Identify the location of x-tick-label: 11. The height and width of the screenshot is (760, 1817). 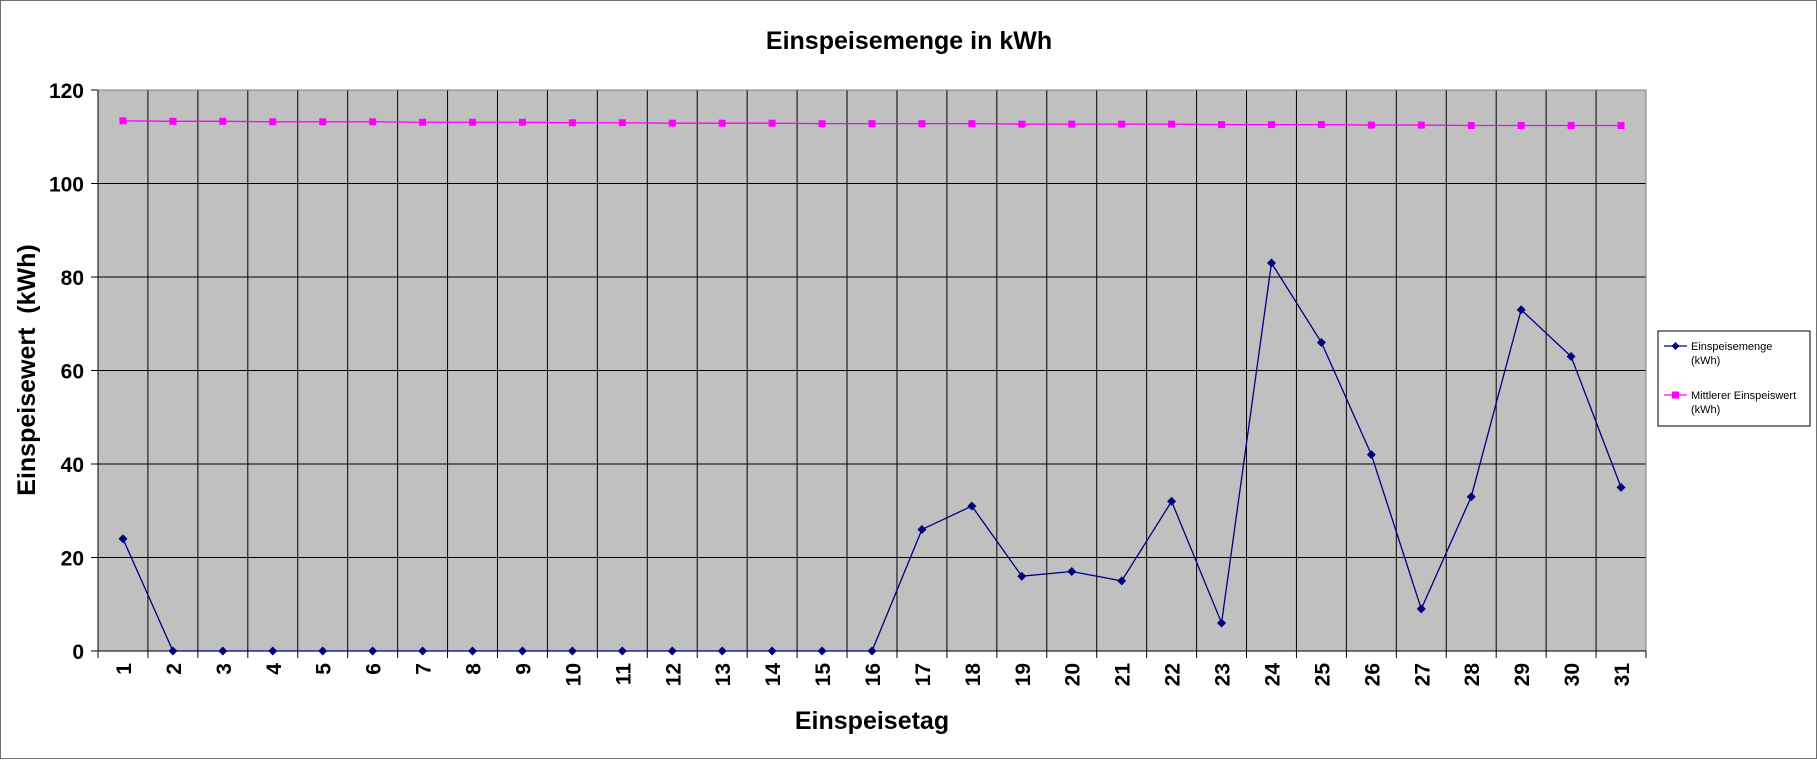
(623, 674).